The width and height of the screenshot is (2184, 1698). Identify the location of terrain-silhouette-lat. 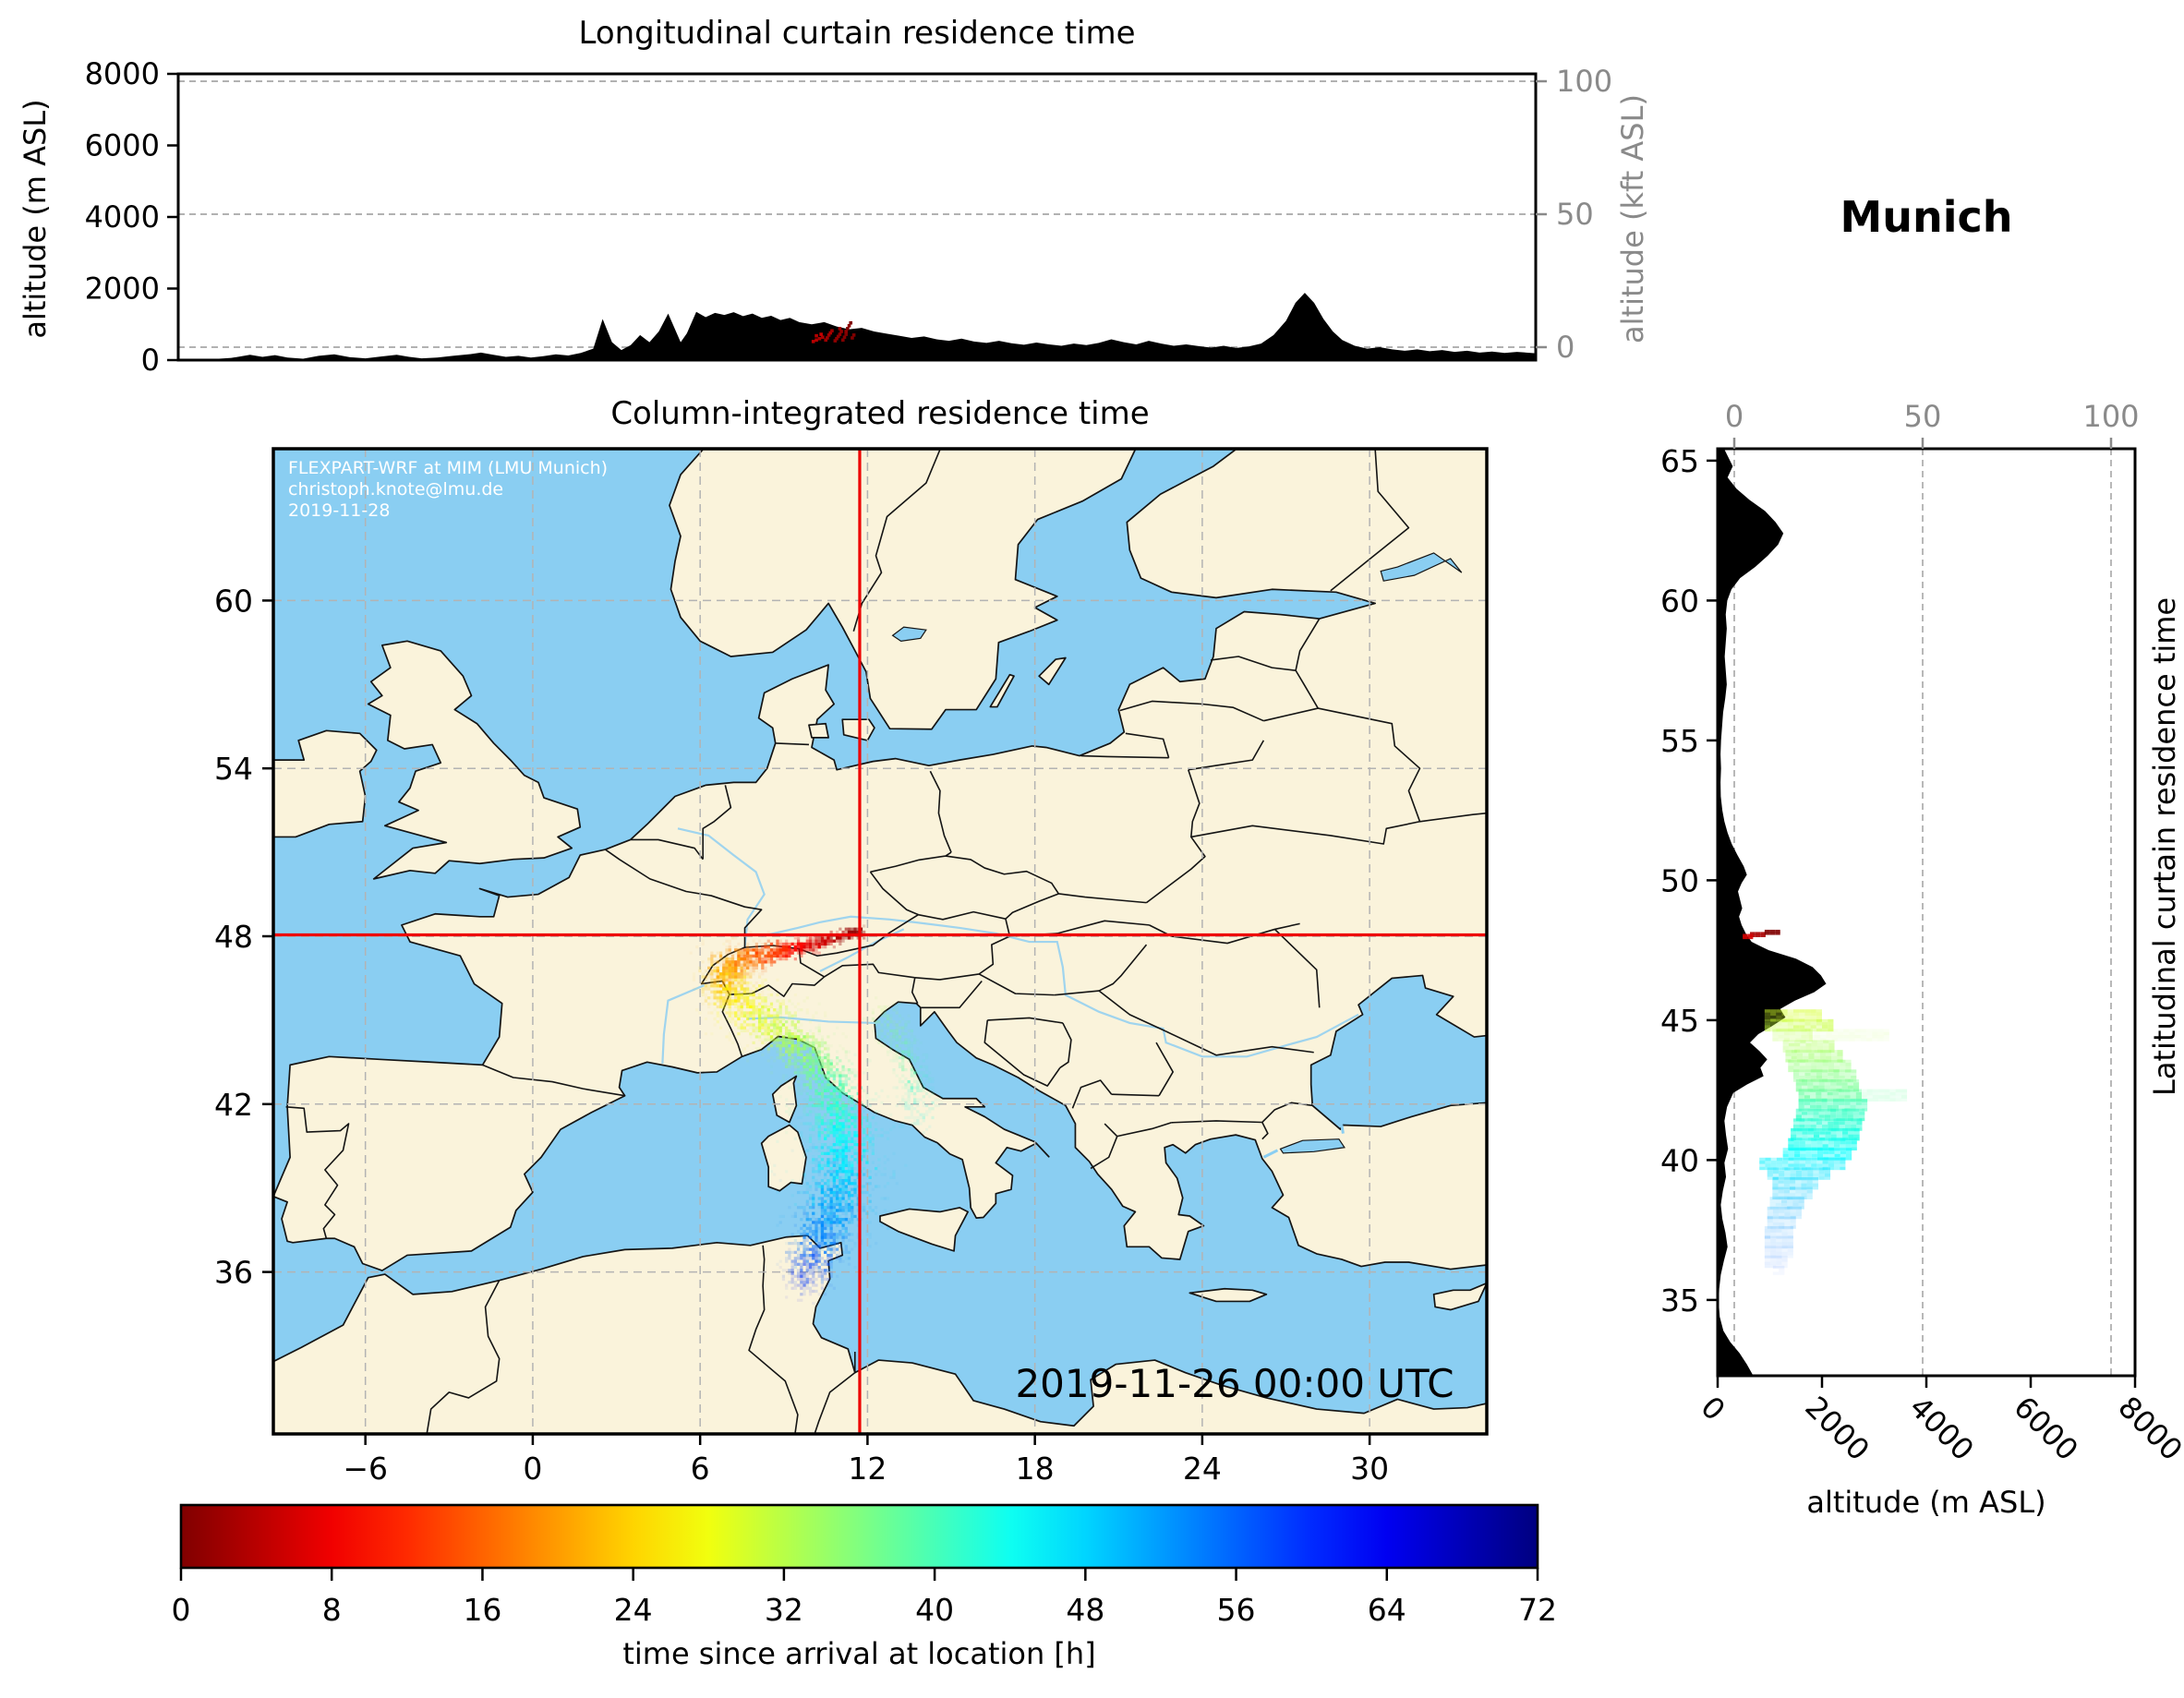
(1772, 912).